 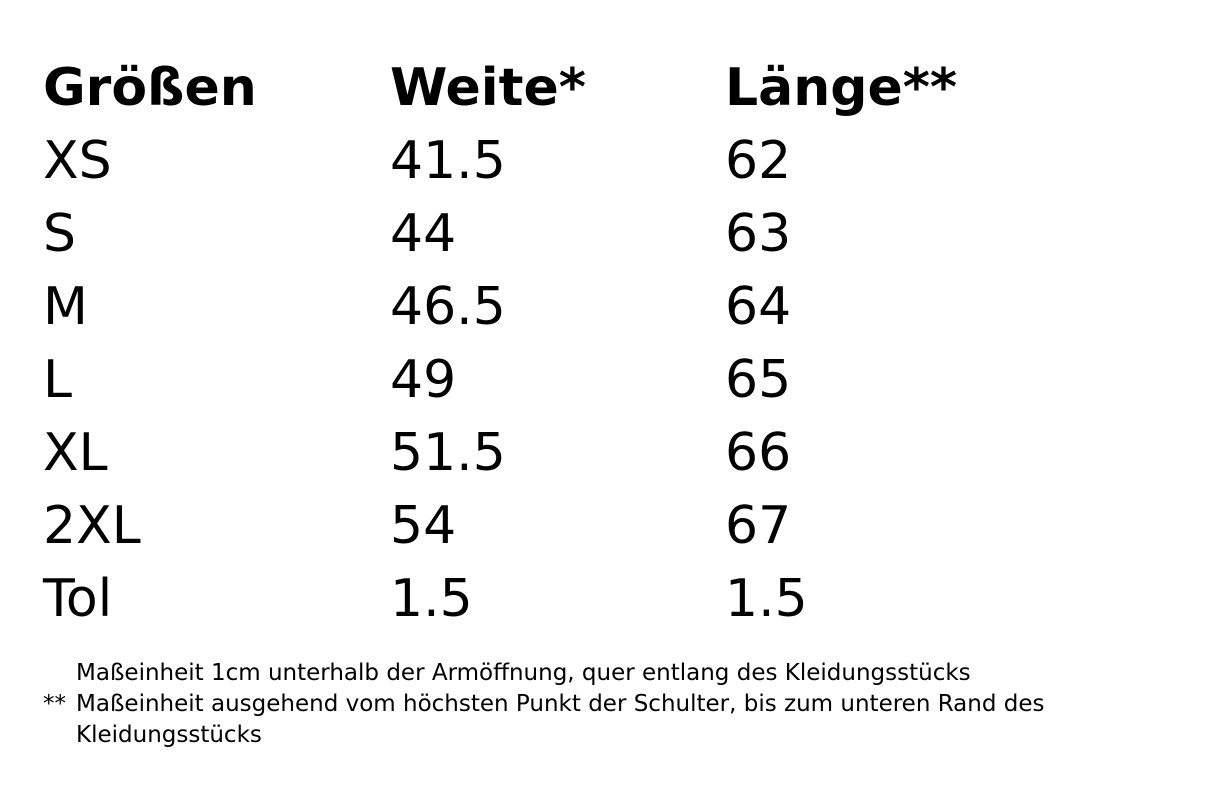 What do you see at coordinates (423, 234) in the screenshot?
I see `table-cell: 44` at bounding box center [423, 234].